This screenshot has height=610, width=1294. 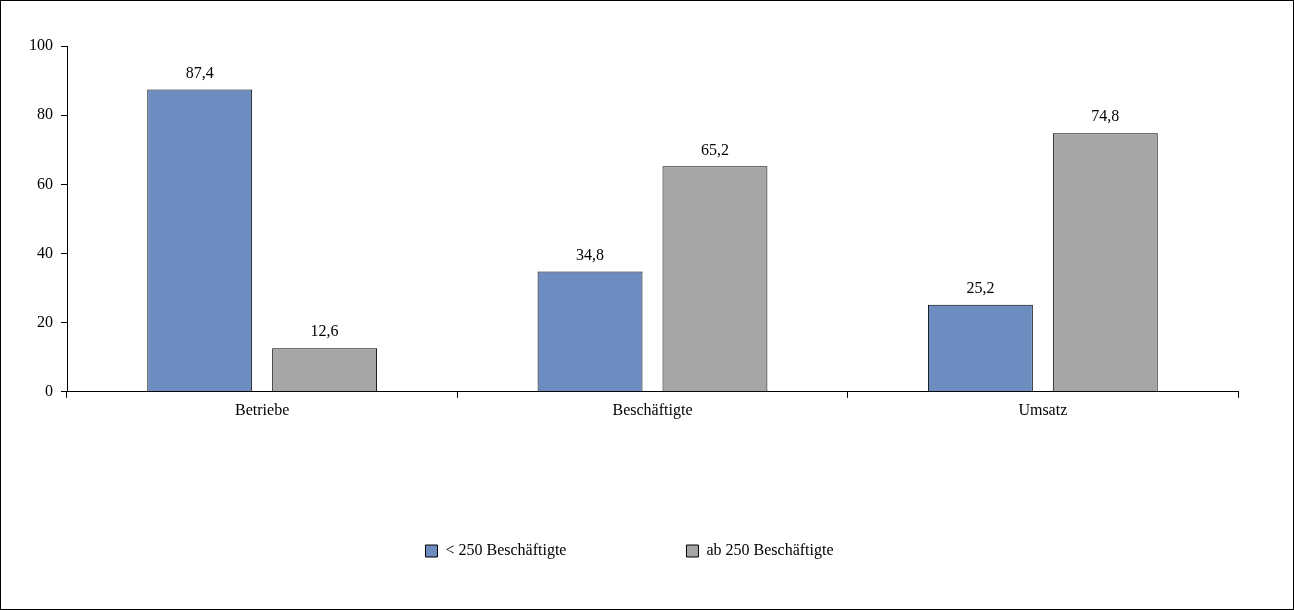 What do you see at coordinates (45, 114) in the screenshot?
I see `y-tick-label: 80` at bounding box center [45, 114].